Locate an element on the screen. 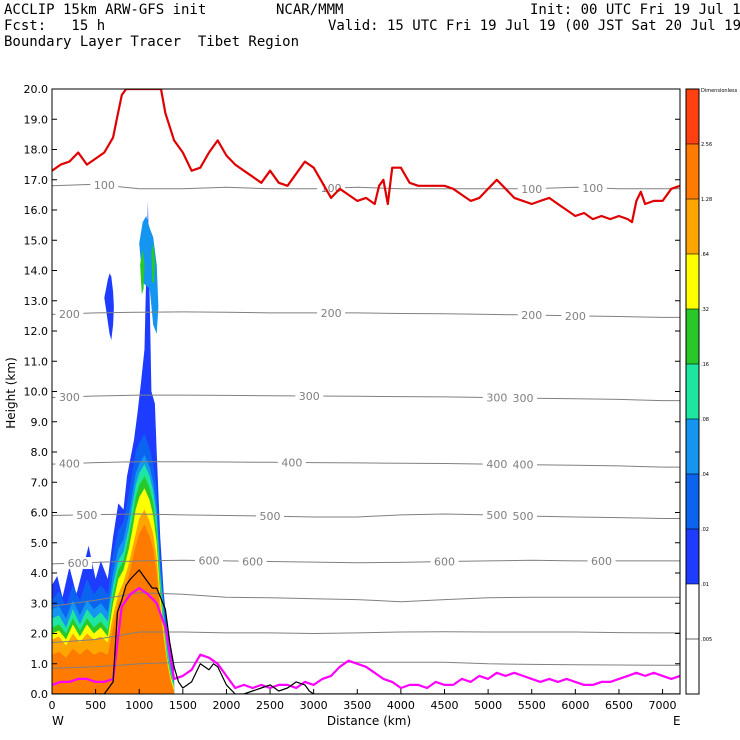  y-tick-label: 13.0 is located at coordinates (36, 301).